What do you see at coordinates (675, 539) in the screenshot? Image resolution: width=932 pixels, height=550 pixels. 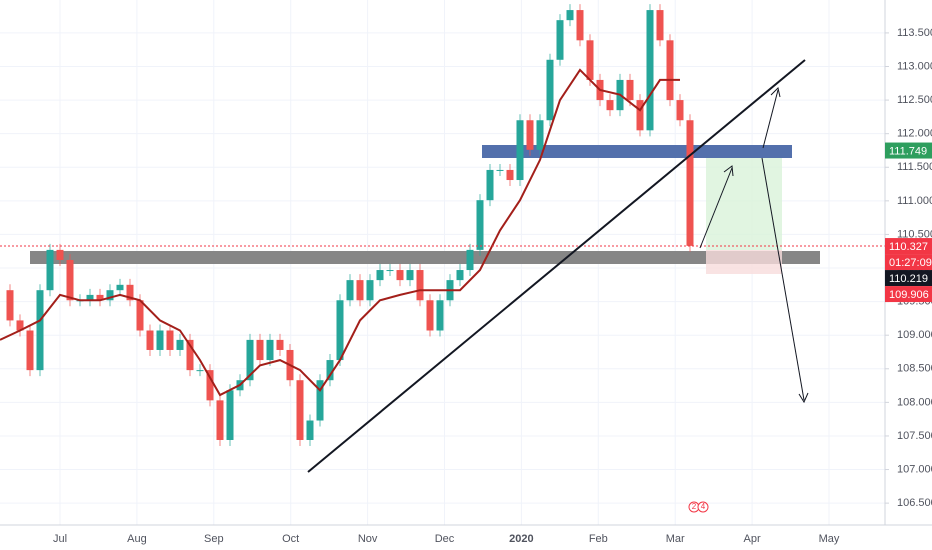 I see `x-tick-label: Mar` at bounding box center [675, 539].